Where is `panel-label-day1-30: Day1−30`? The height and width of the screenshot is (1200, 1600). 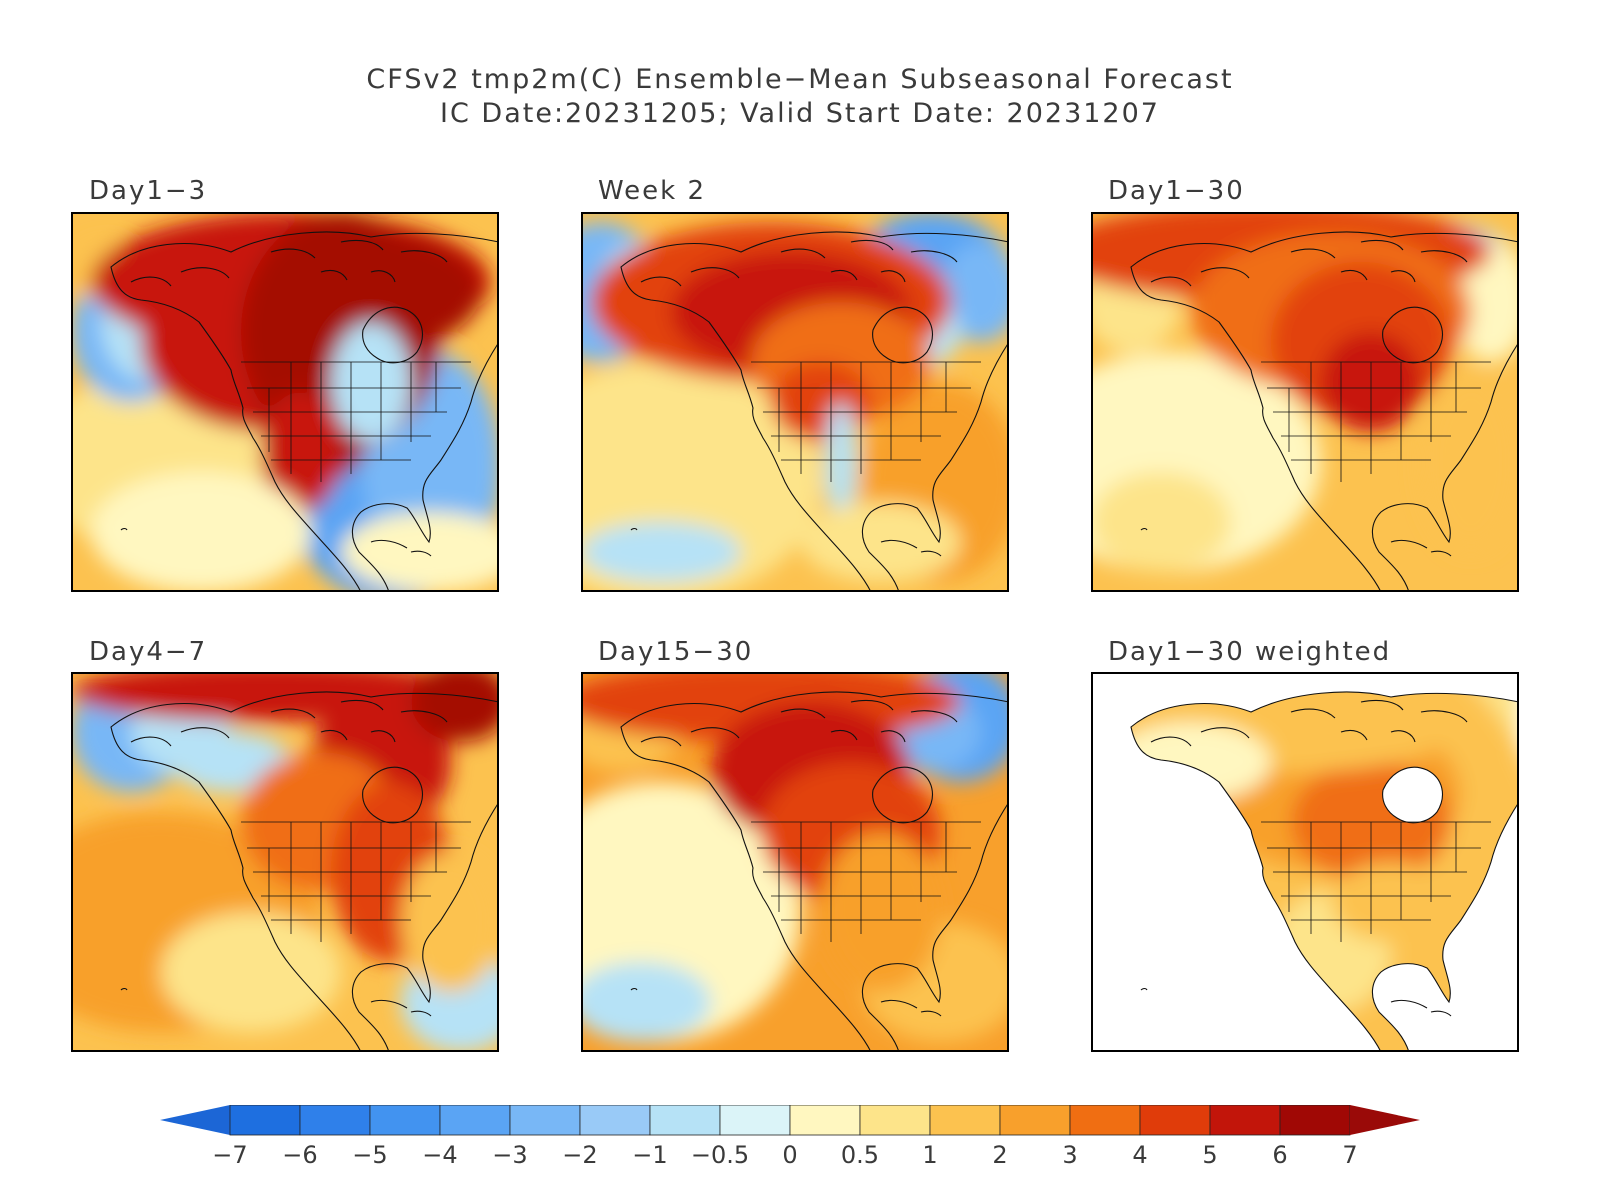
panel-label-day1-30: Day1−30 is located at coordinates (1176, 191).